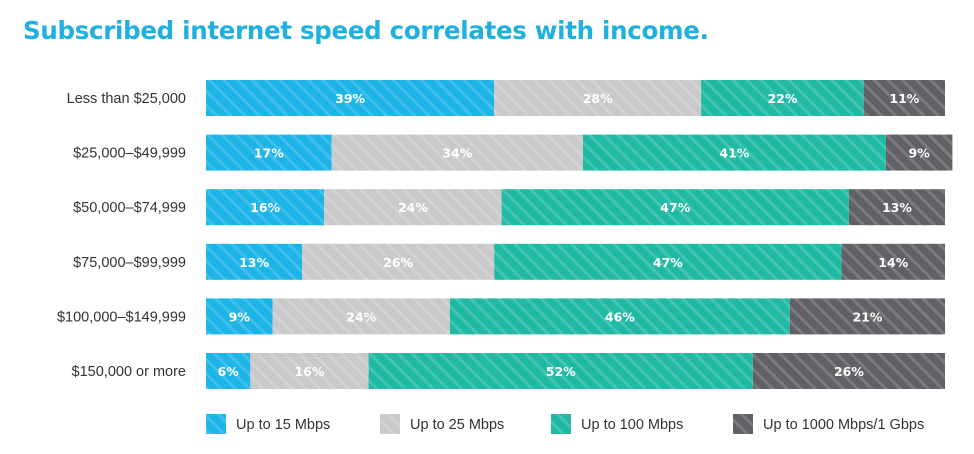 This screenshot has height=454, width=974. I want to click on category-label: $75,000–$99,999, so click(129, 263).